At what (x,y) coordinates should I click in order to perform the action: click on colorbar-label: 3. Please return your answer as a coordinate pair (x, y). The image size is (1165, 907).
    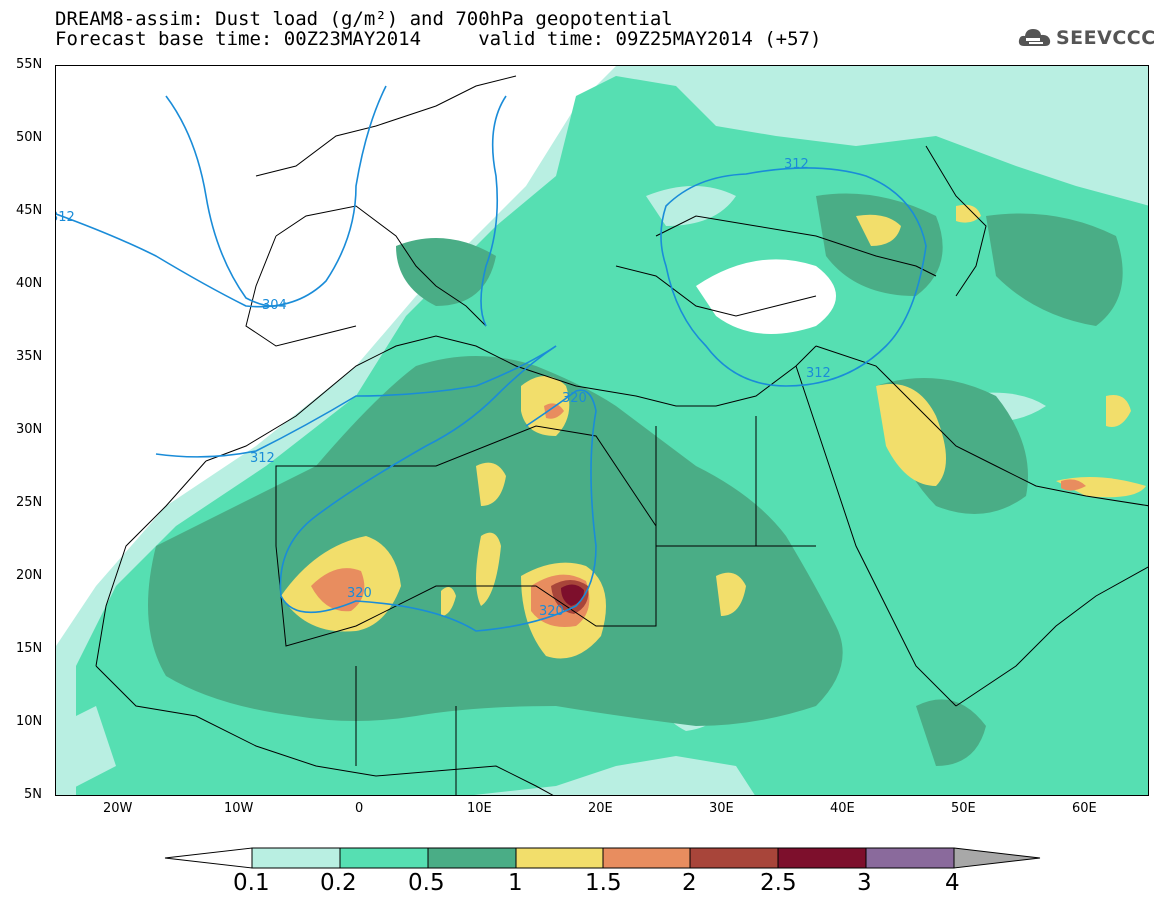
    Looking at the image, I should click on (864, 883).